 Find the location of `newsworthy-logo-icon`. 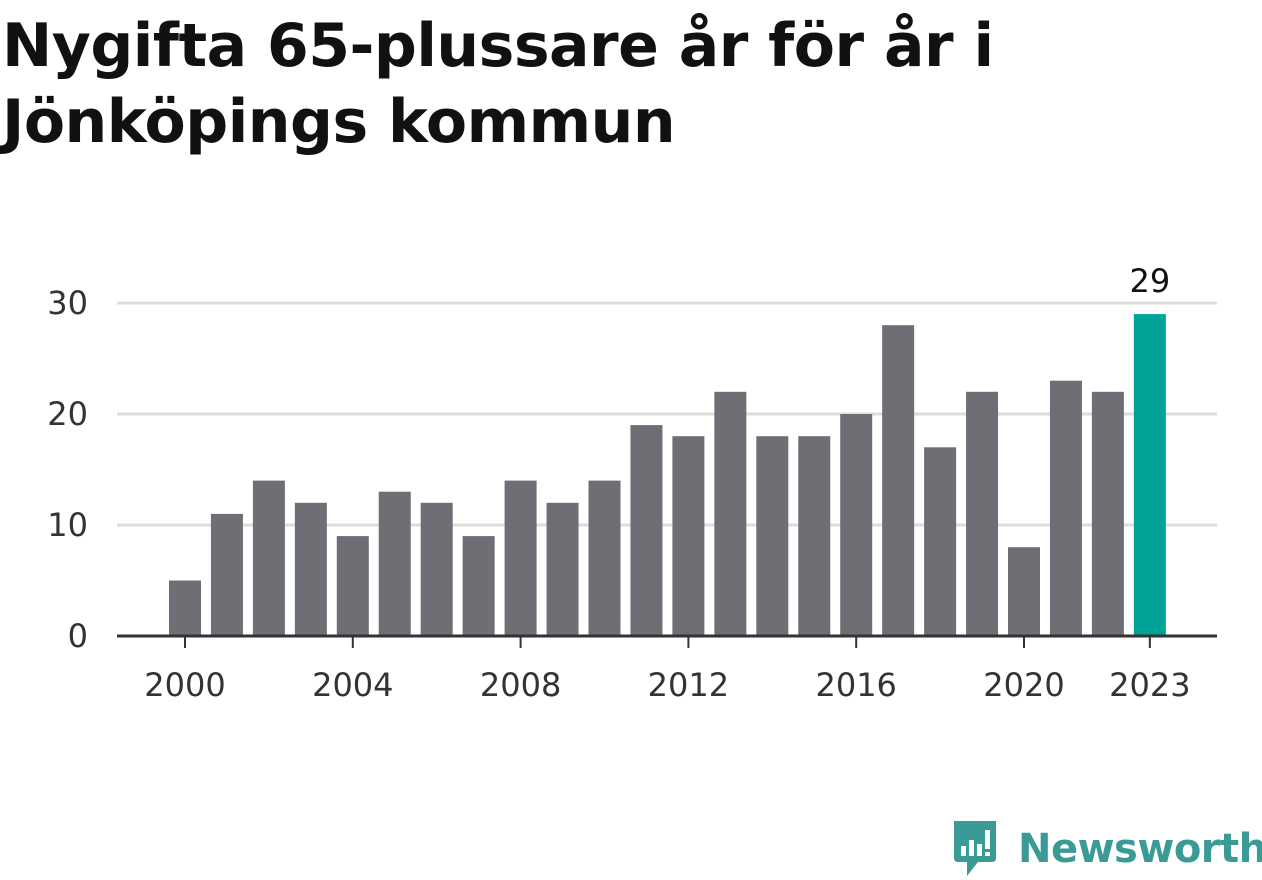

newsworthy-logo-icon is located at coordinates (975, 848).